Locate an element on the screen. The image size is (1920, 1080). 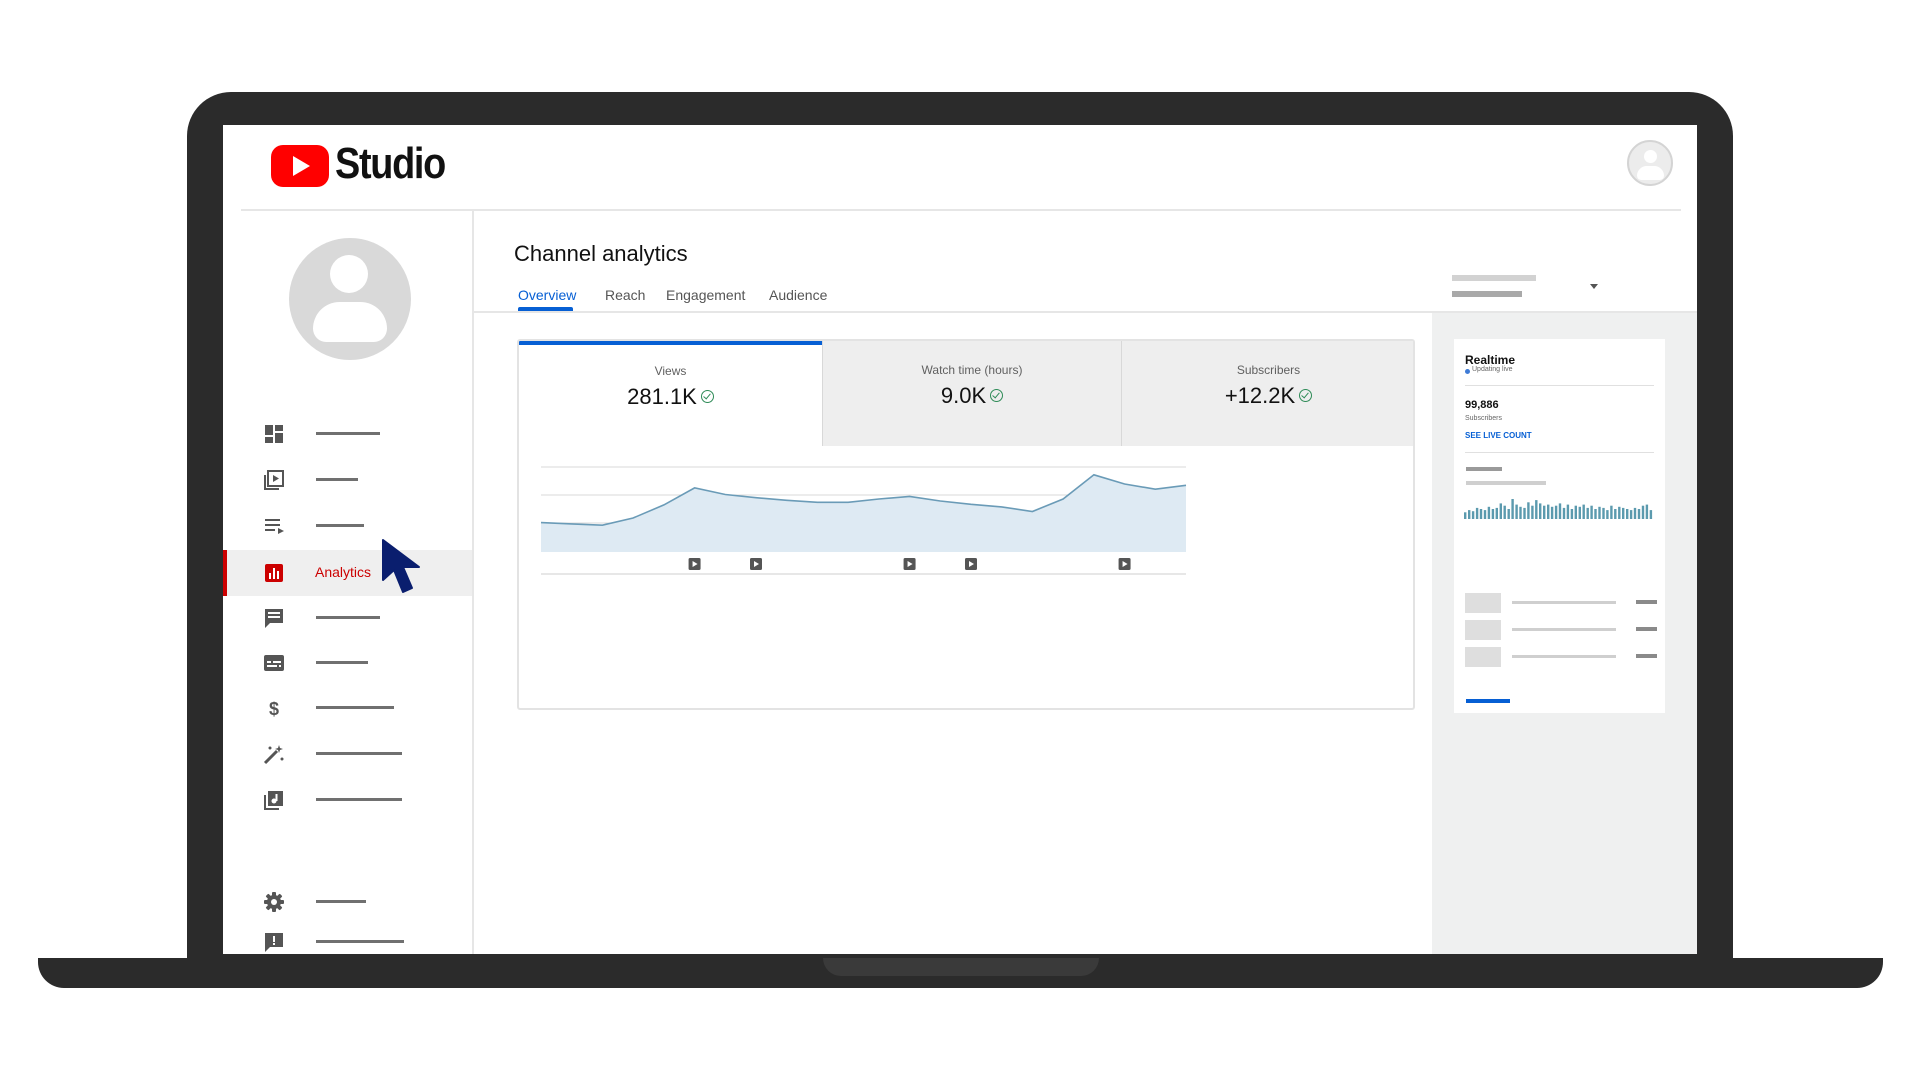
metric-tab-views: Views 281.1K is located at coordinates (670, 393).